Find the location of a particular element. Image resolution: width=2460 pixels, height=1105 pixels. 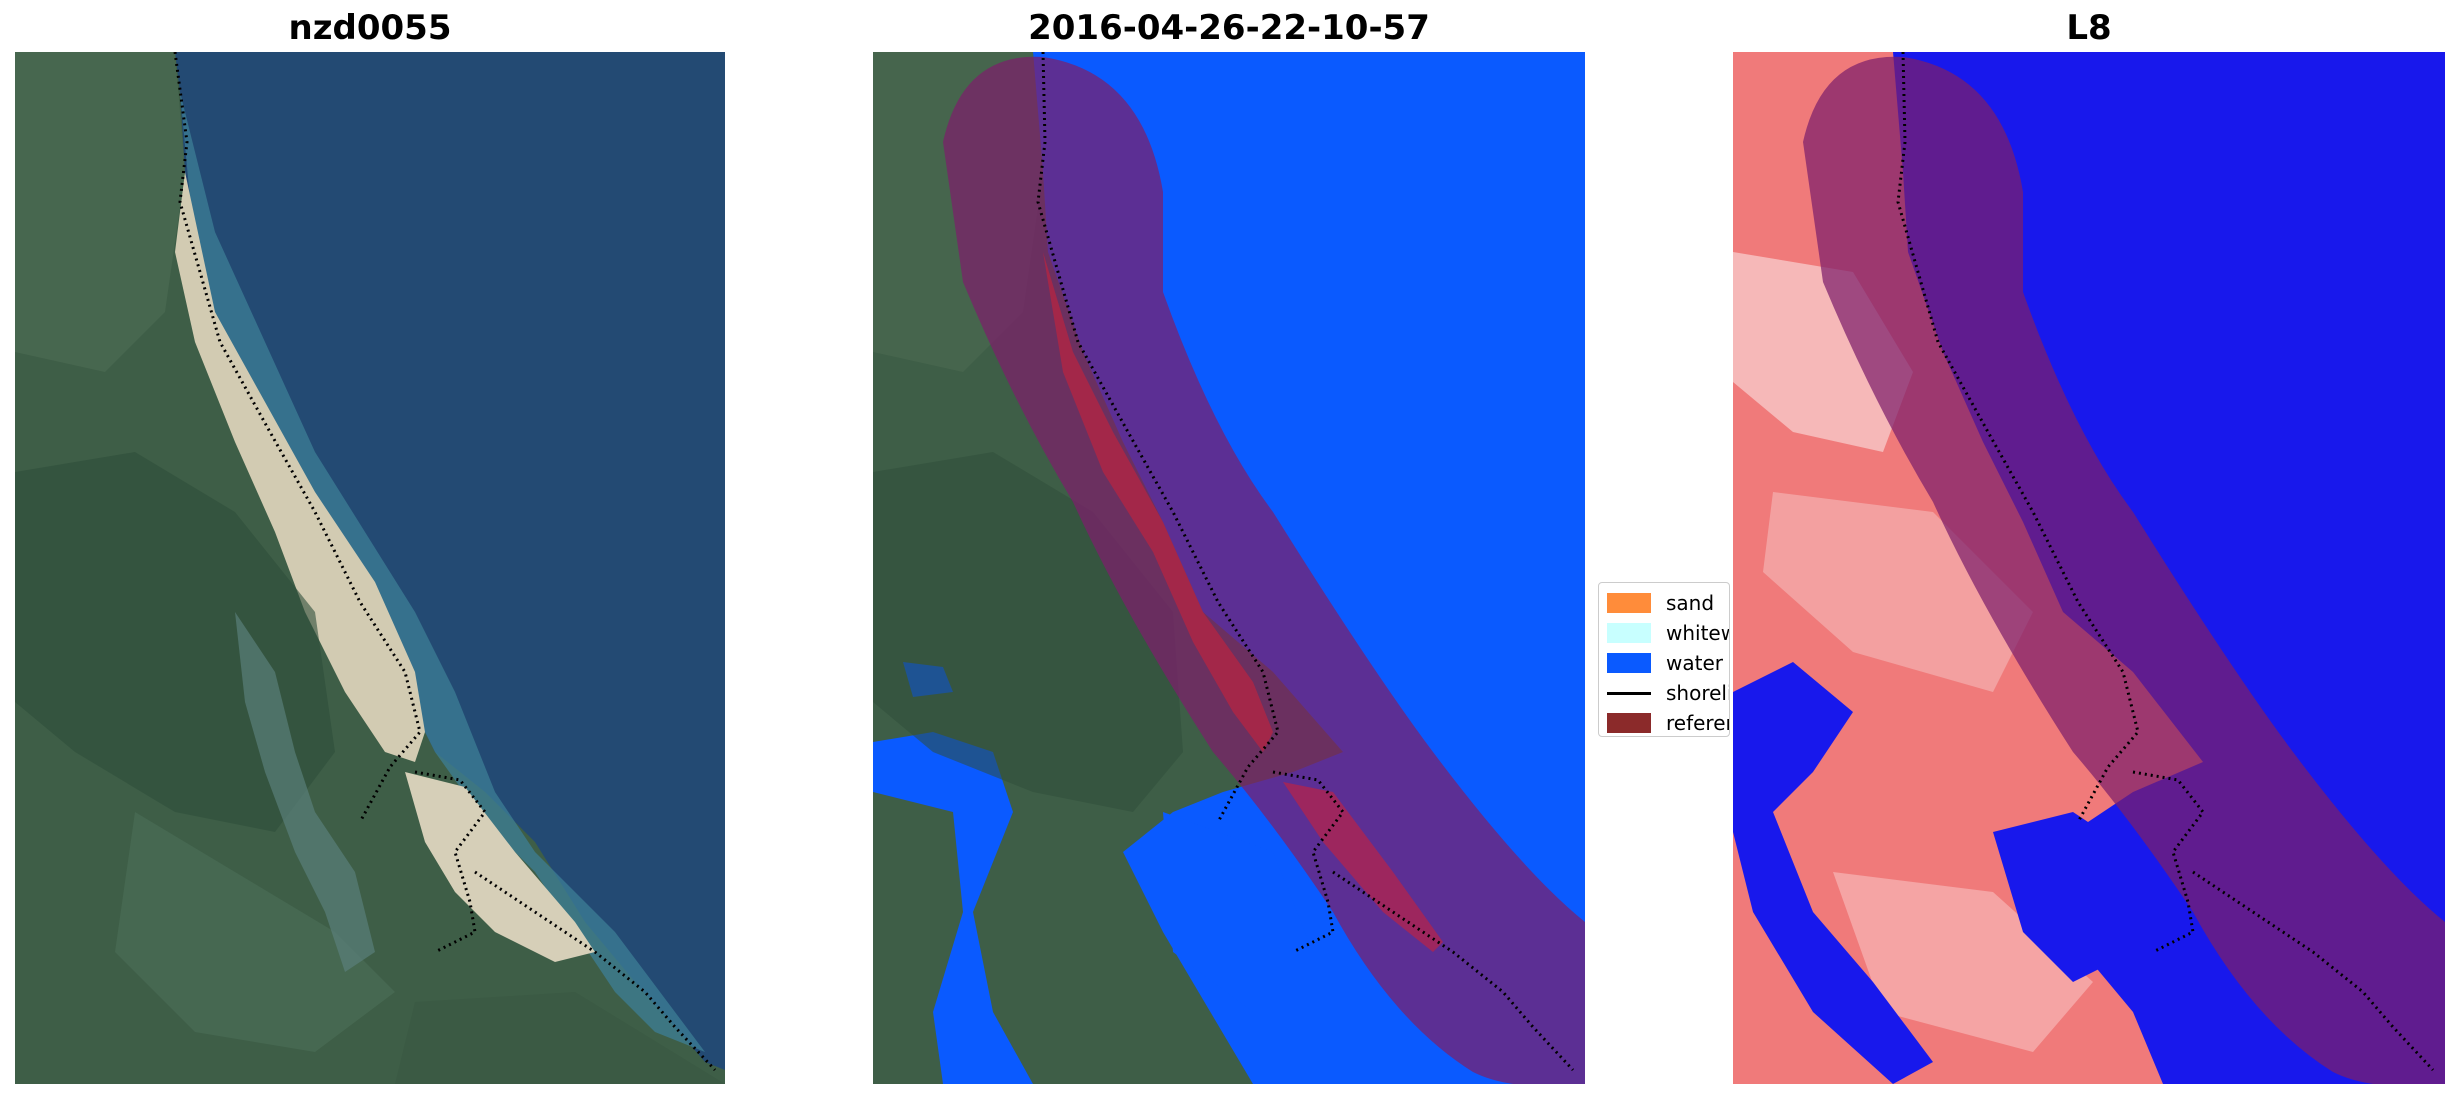

legend-item-water: water is located at coordinates (1665, 663).